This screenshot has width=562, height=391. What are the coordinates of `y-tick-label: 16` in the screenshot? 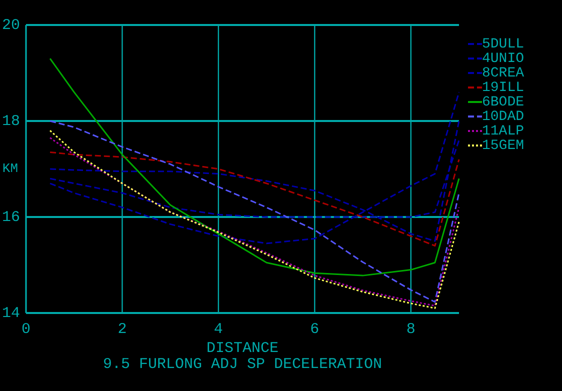 It's located at (11, 217).